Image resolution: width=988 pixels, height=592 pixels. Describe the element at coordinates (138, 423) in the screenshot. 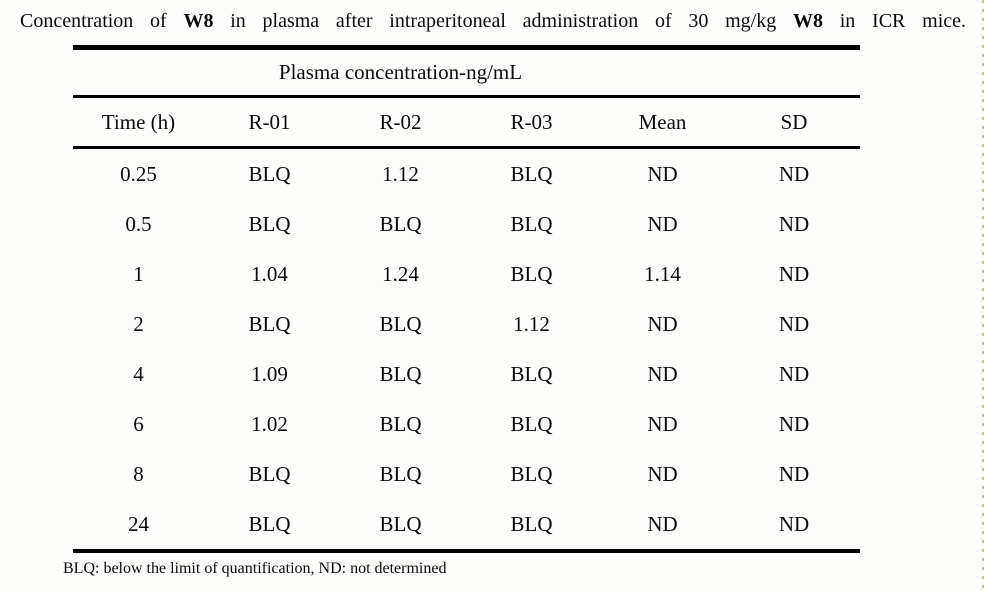

I see `time-cell: 6` at that location.